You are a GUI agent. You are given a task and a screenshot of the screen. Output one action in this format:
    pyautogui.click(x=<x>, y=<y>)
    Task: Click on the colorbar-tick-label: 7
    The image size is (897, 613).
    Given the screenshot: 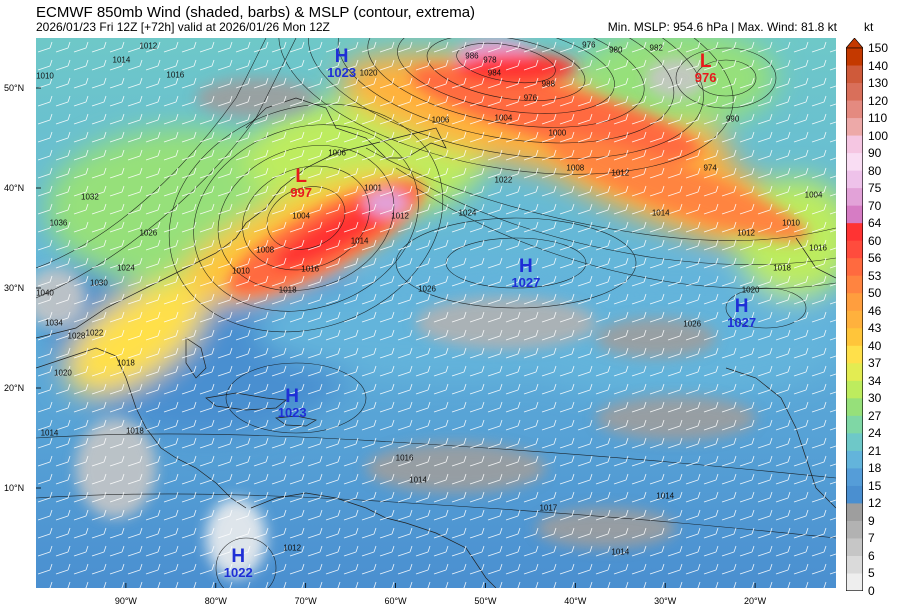 What is the action you would take?
    pyautogui.click(x=871, y=538)
    